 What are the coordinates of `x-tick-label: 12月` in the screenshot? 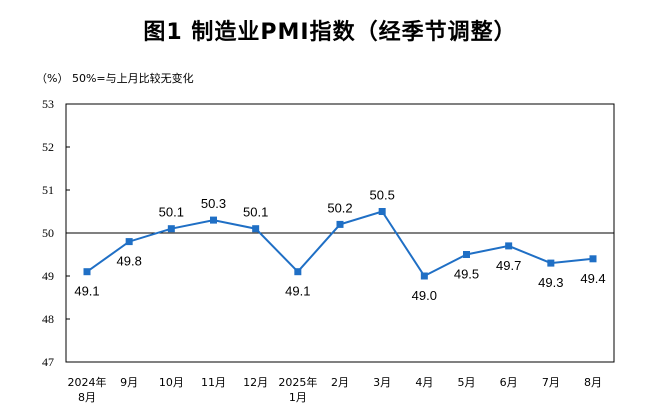 It's located at (255, 382).